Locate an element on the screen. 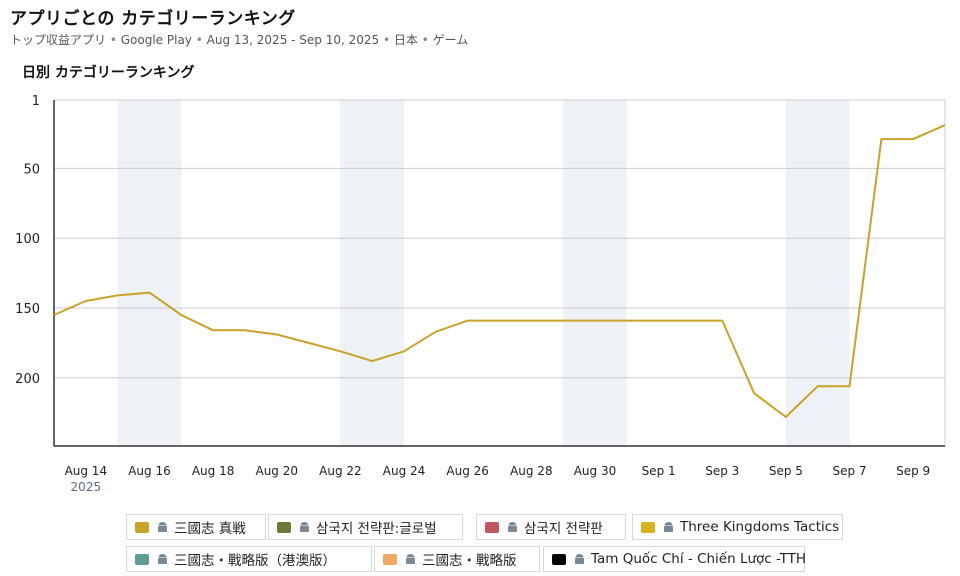 The width and height of the screenshot is (960, 576). y-tick-label: 150 is located at coordinates (27, 309).